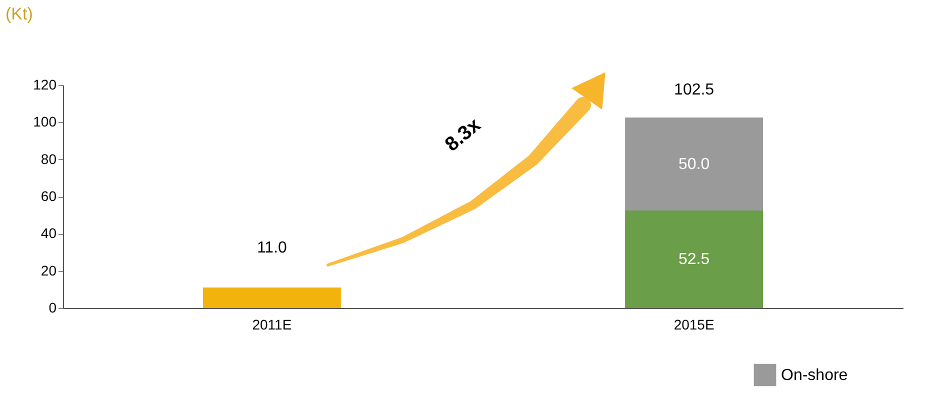 This screenshot has width=947, height=400. I want to click on data-label: 52.5, so click(694, 259).